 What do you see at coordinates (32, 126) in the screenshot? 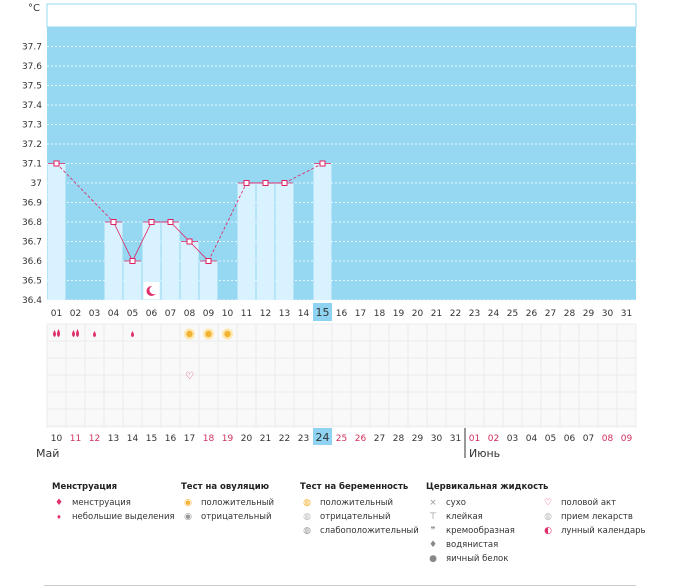
I see `y-tick-label: 37.3` at bounding box center [32, 126].